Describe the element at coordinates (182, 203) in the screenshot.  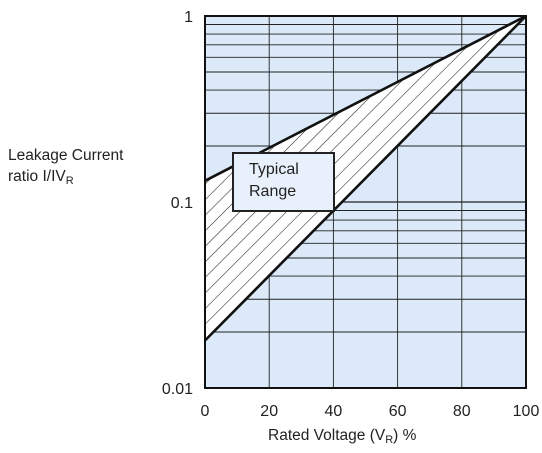
I see `y-tick-label: 0.1` at that location.